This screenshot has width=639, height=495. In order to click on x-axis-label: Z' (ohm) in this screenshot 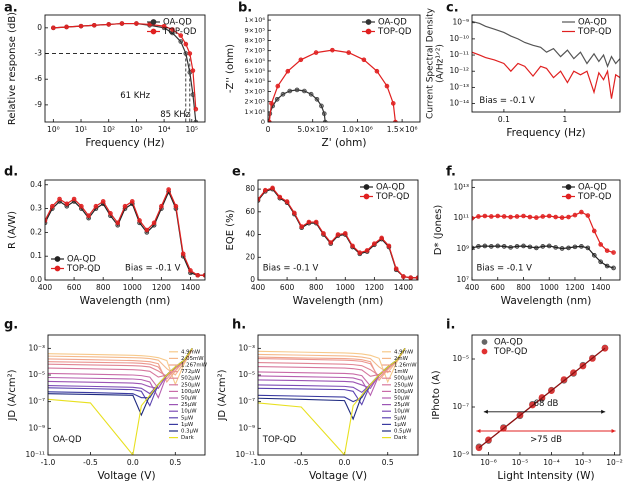, I will do `click(344, 143)`.